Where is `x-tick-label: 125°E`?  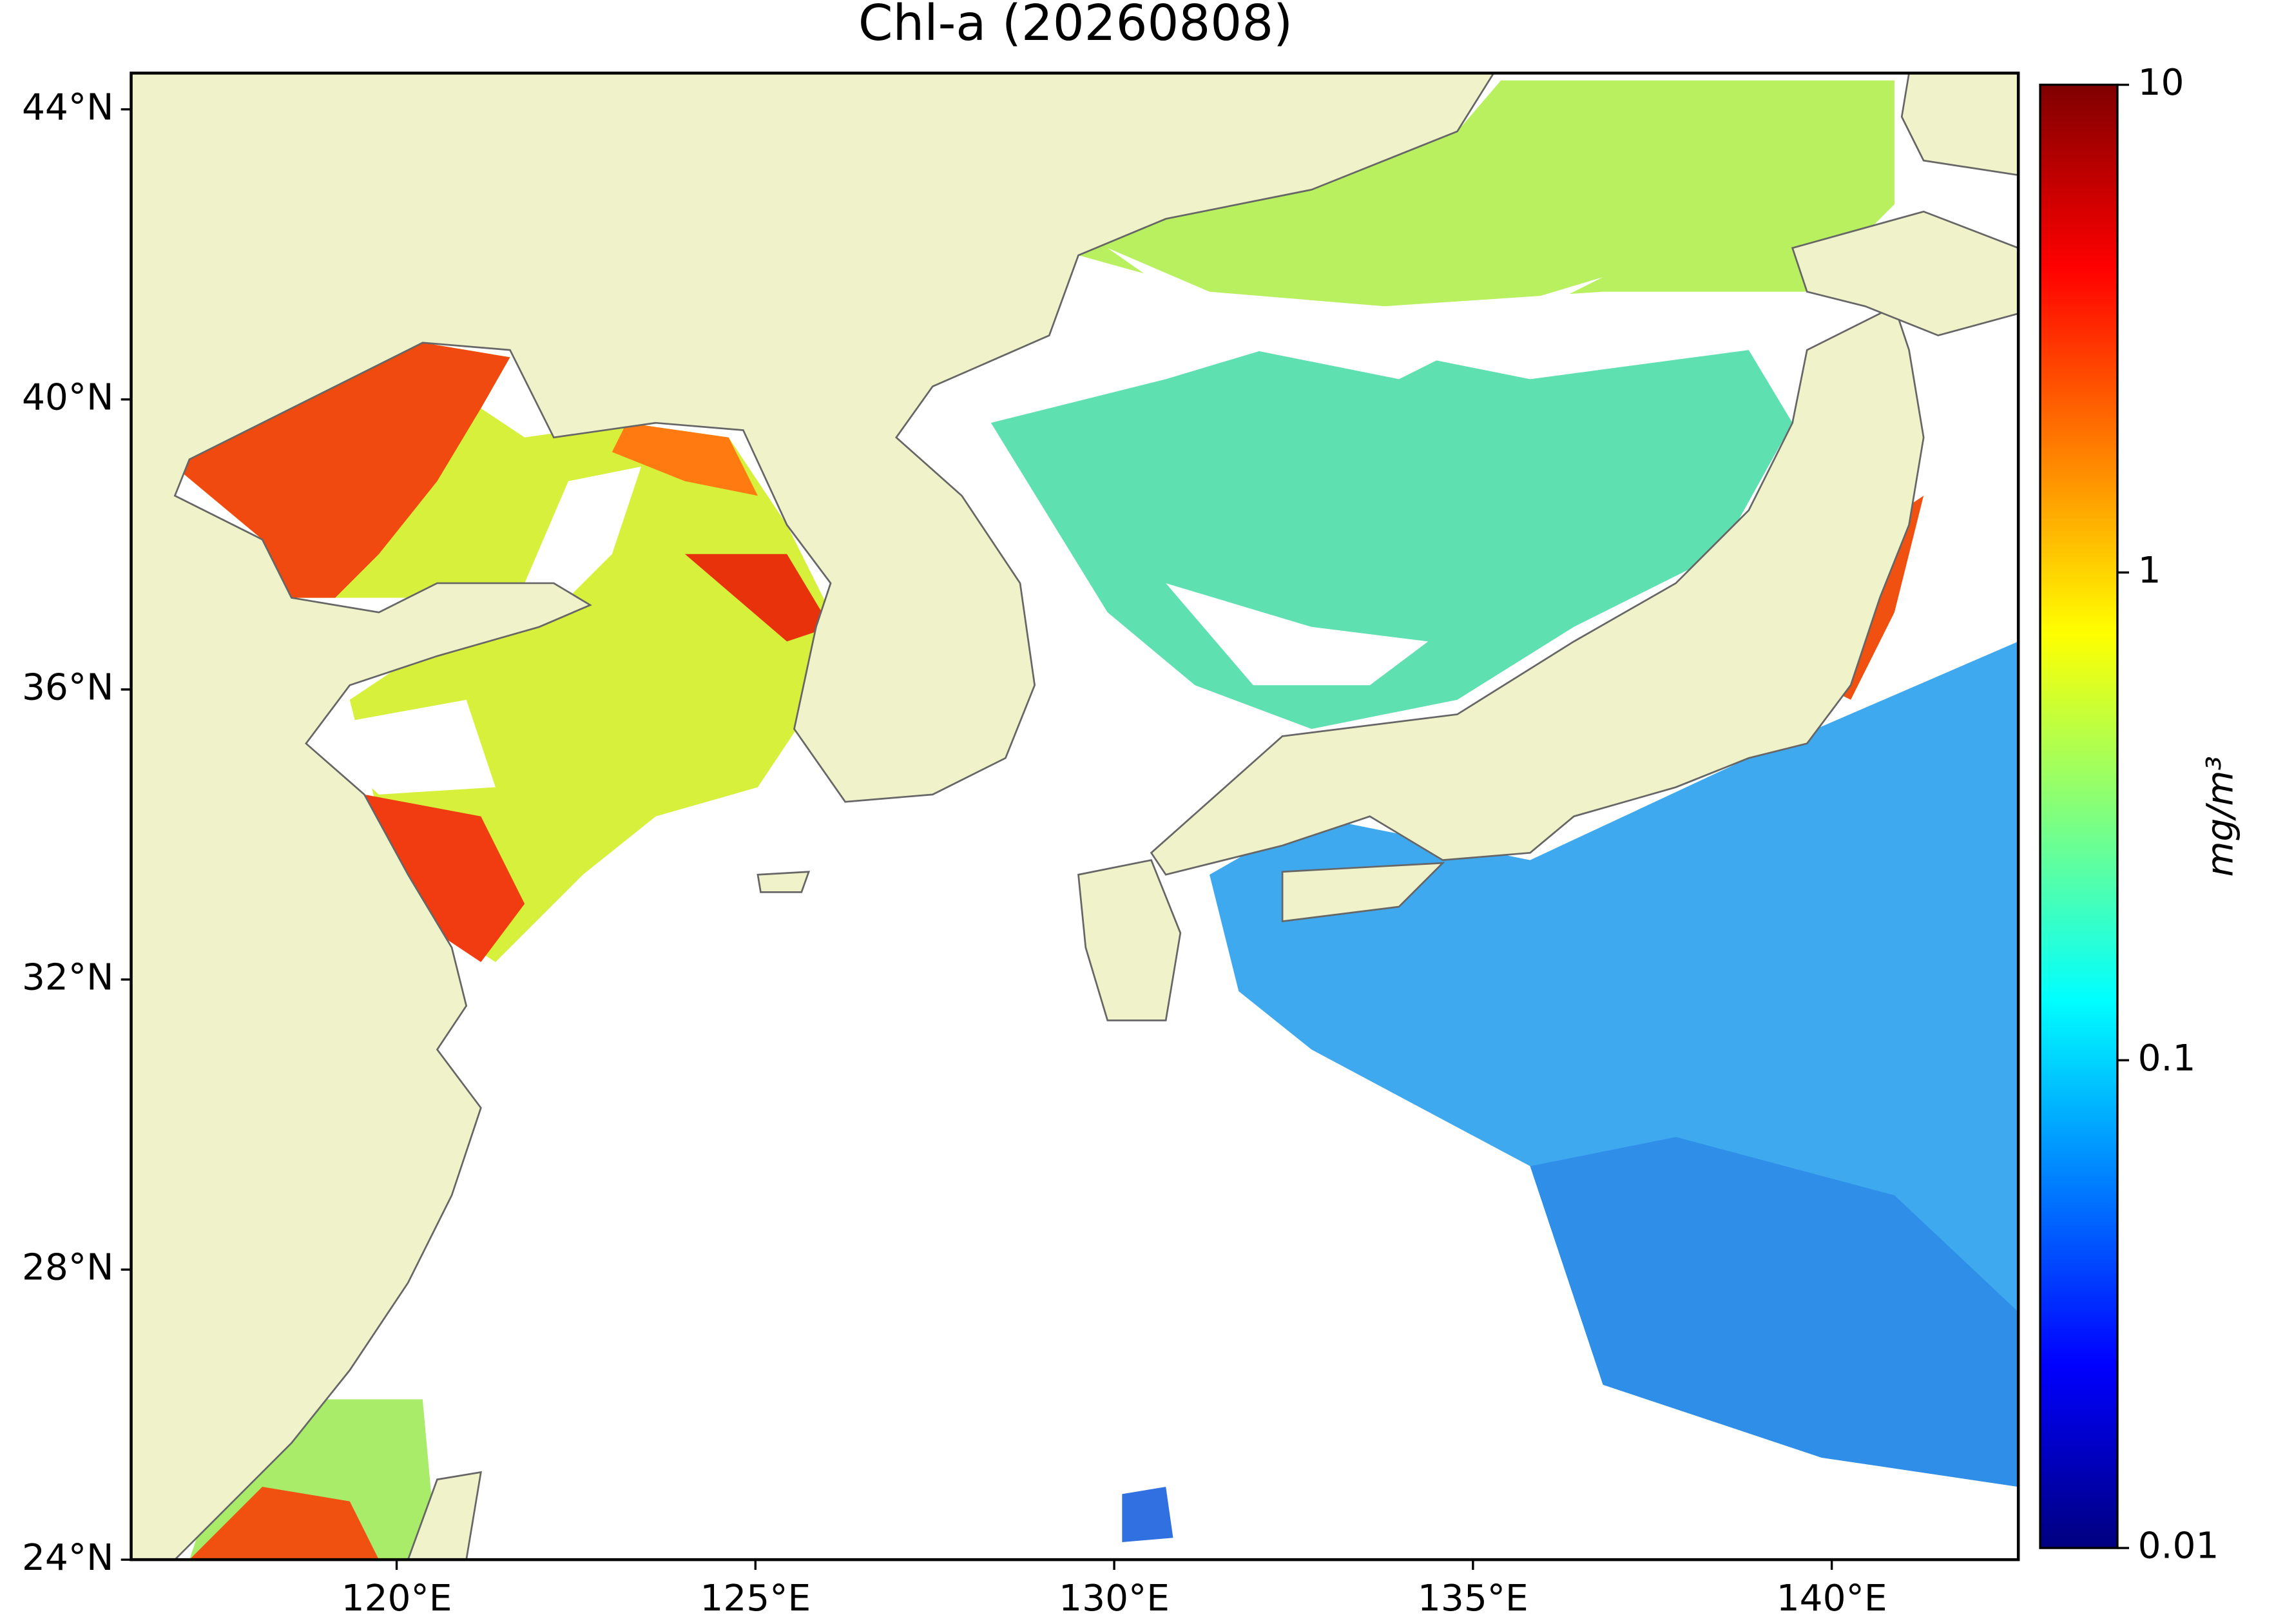
x-tick-label: 125°E is located at coordinates (755, 1598).